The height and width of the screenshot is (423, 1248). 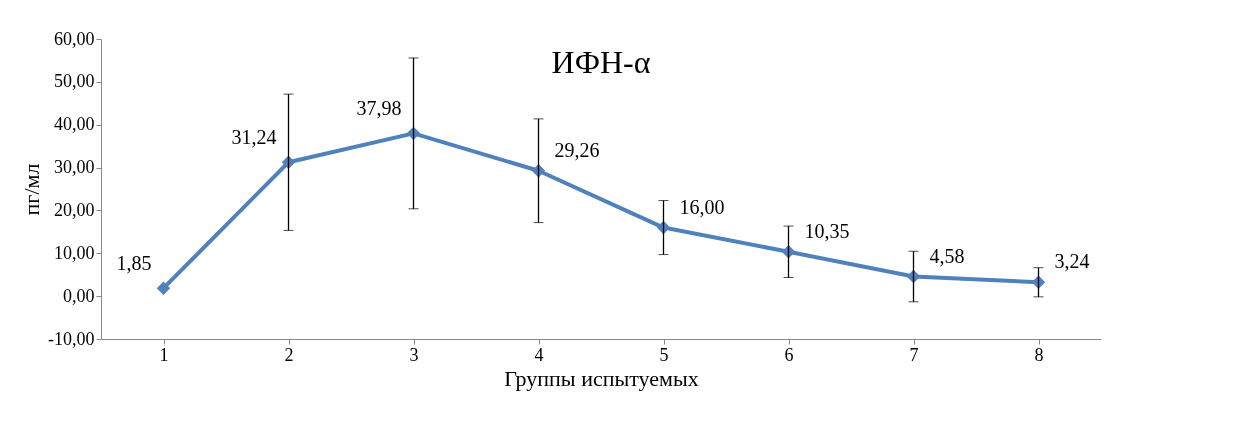 What do you see at coordinates (74, 252) in the screenshot?
I see `y-tick-label: 10,00` at bounding box center [74, 252].